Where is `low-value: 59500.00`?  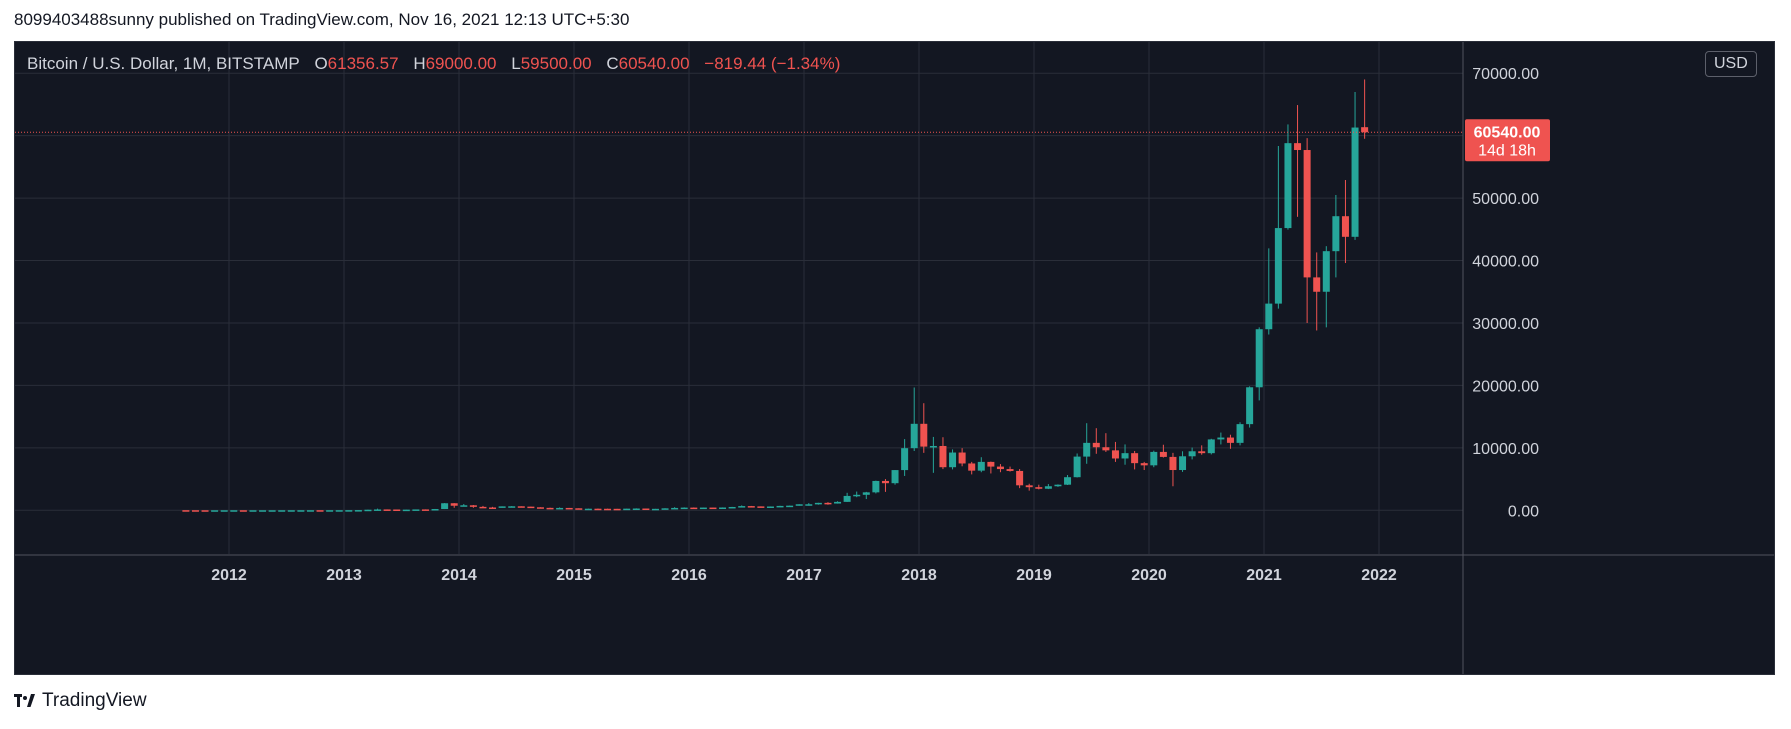 low-value: 59500.00 is located at coordinates (556, 63).